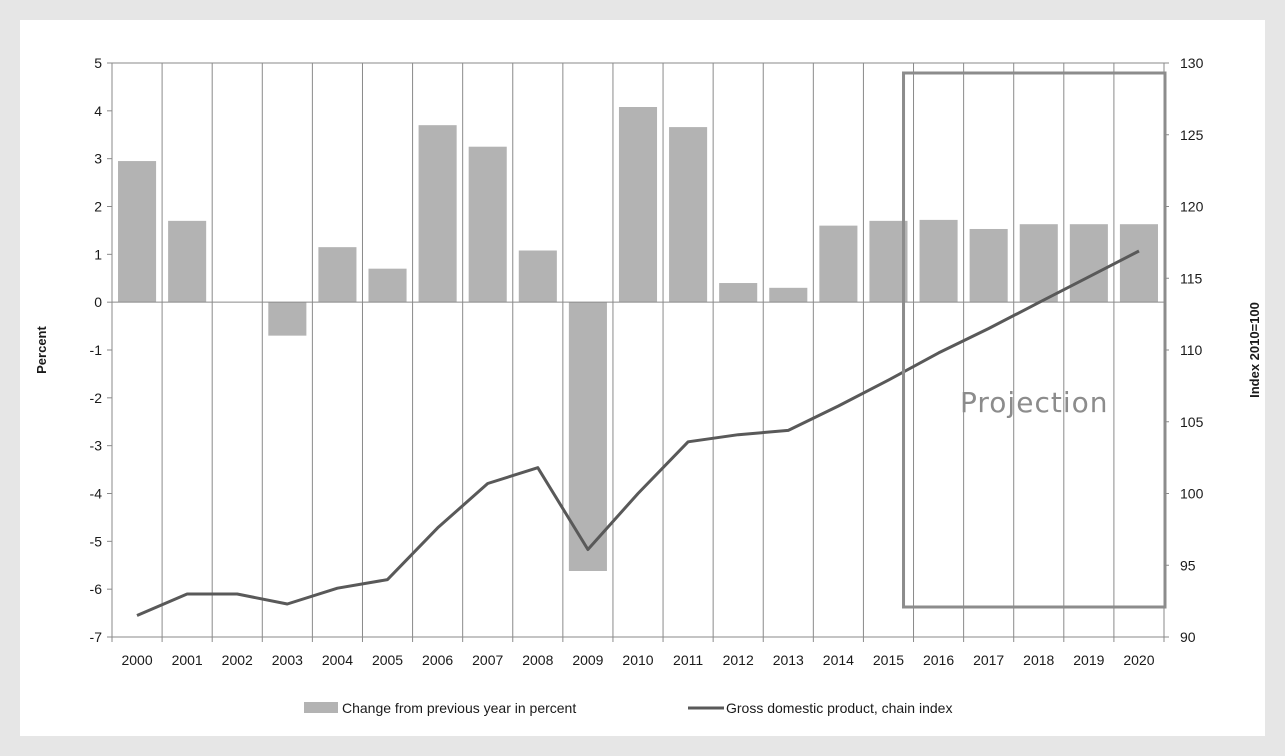 The height and width of the screenshot is (756, 1285). What do you see at coordinates (96, 494) in the screenshot?
I see `left-tick-label: -4` at bounding box center [96, 494].